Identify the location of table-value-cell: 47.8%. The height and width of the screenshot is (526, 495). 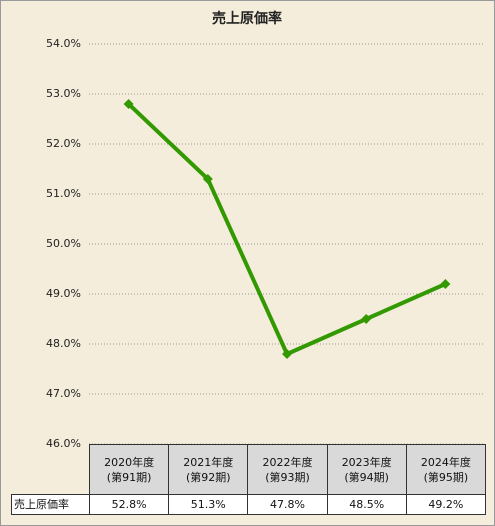
(287, 504).